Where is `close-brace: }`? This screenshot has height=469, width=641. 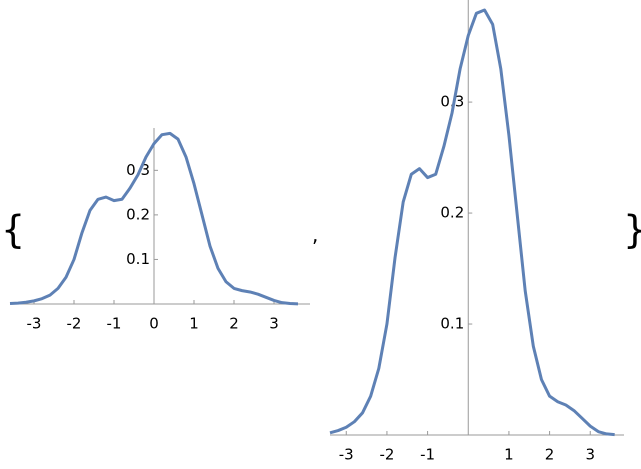 close-brace: } is located at coordinates (632, 230).